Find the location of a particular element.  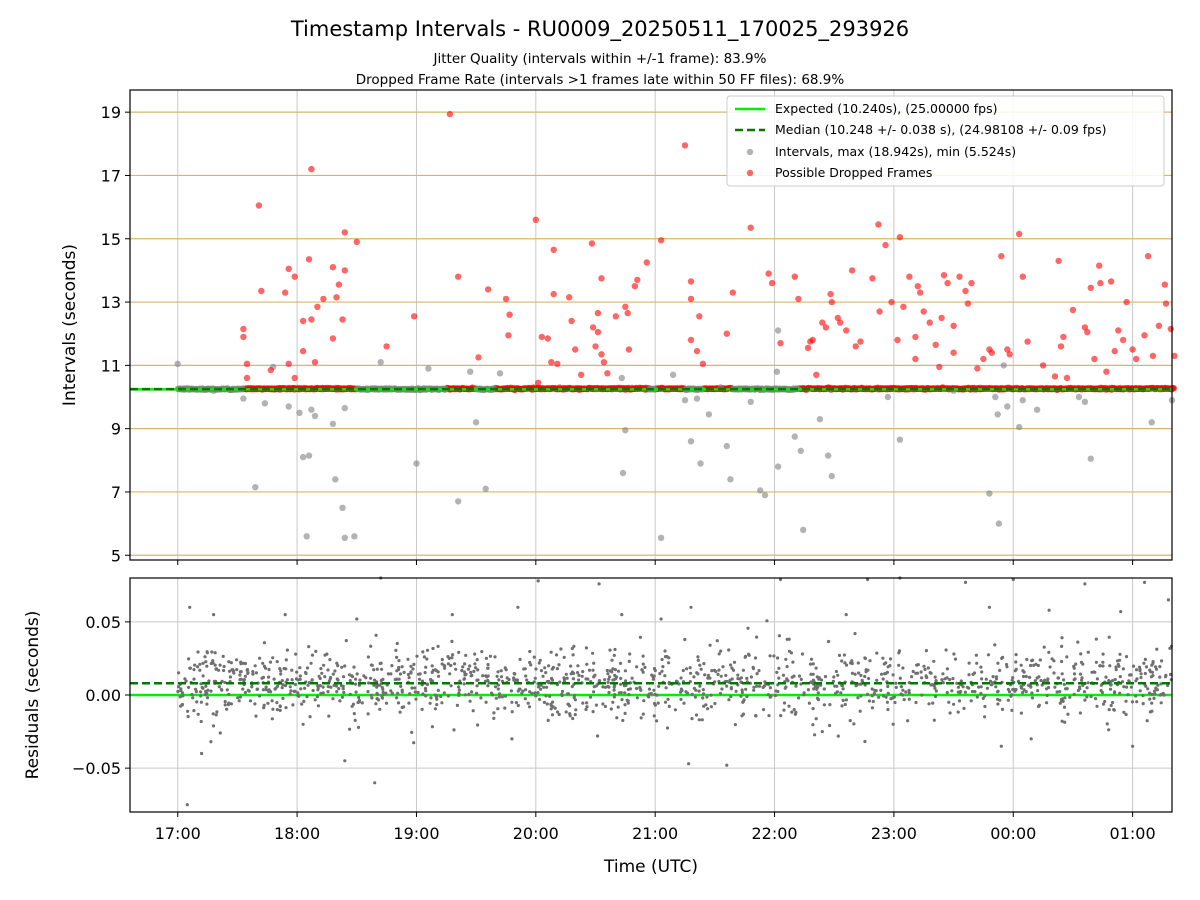

x-tick-label: 22:00 is located at coordinates (774, 833).